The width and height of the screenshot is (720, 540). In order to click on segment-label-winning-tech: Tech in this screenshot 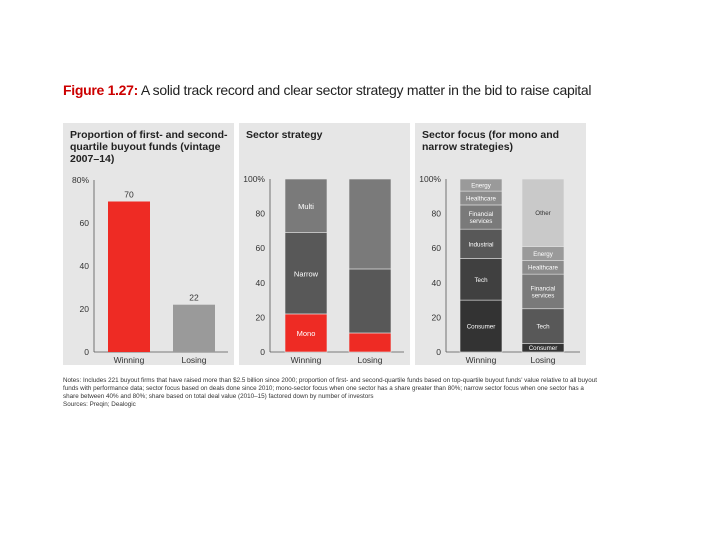, I will do `click(481, 280)`.